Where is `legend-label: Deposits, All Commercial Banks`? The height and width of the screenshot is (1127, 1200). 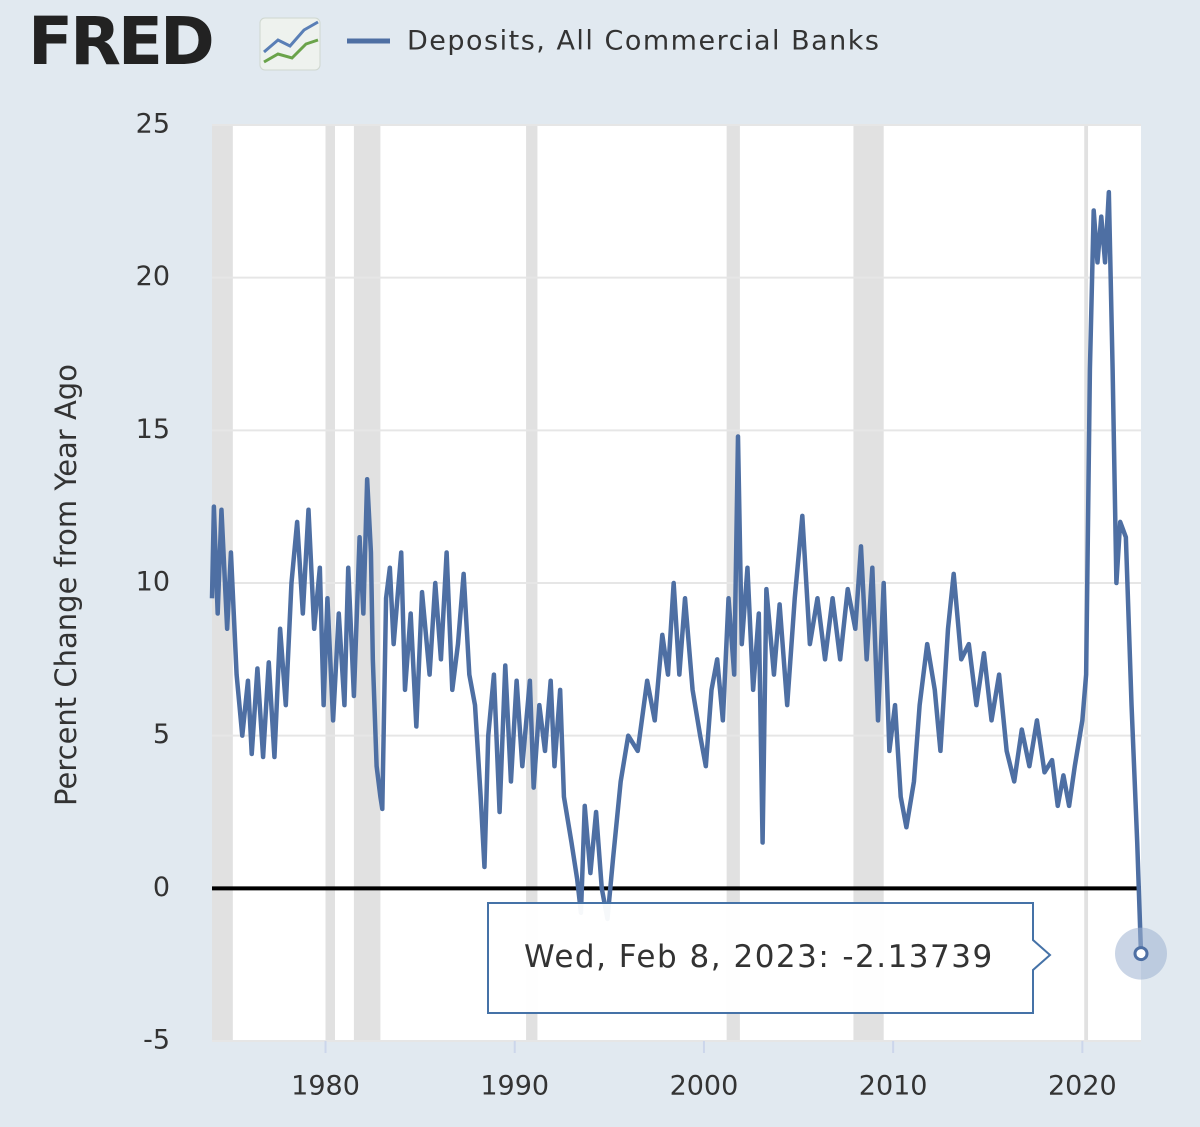 legend-label: Deposits, All Commercial Banks is located at coordinates (643, 41).